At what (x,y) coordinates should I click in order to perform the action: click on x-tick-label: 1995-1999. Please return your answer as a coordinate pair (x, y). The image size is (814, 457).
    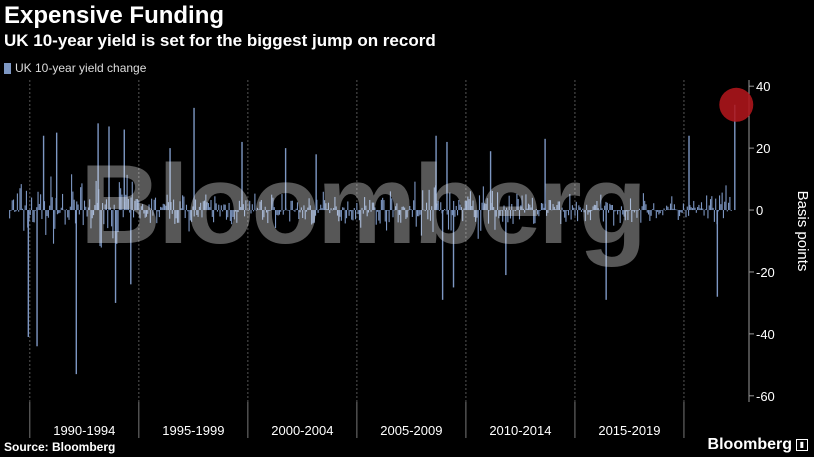
    Looking at the image, I should click on (193, 430).